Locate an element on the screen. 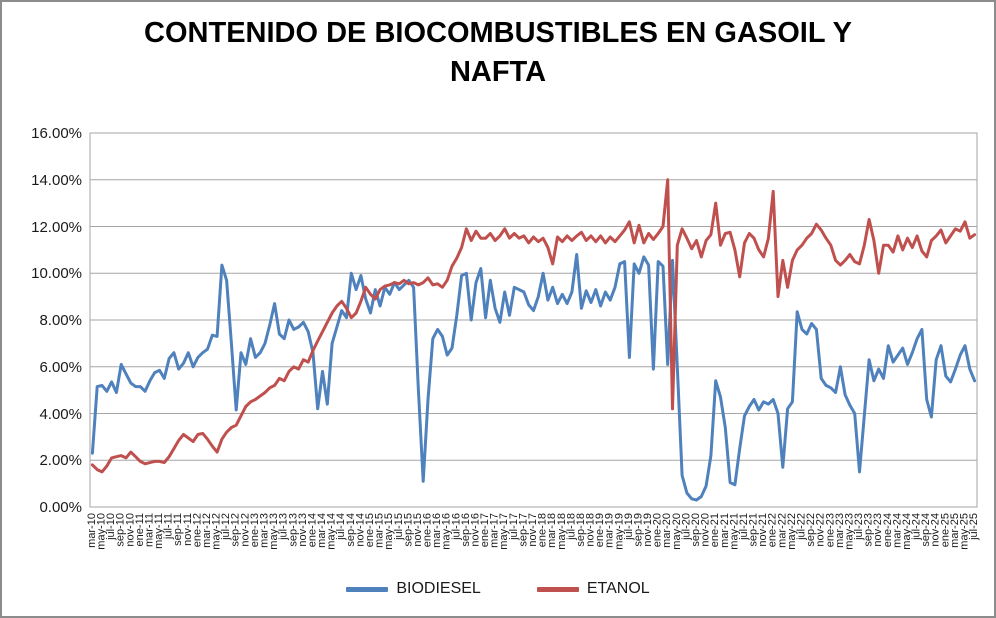  legend-item-biodiesel: BIODIESEL is located at coordinates (413, 589).